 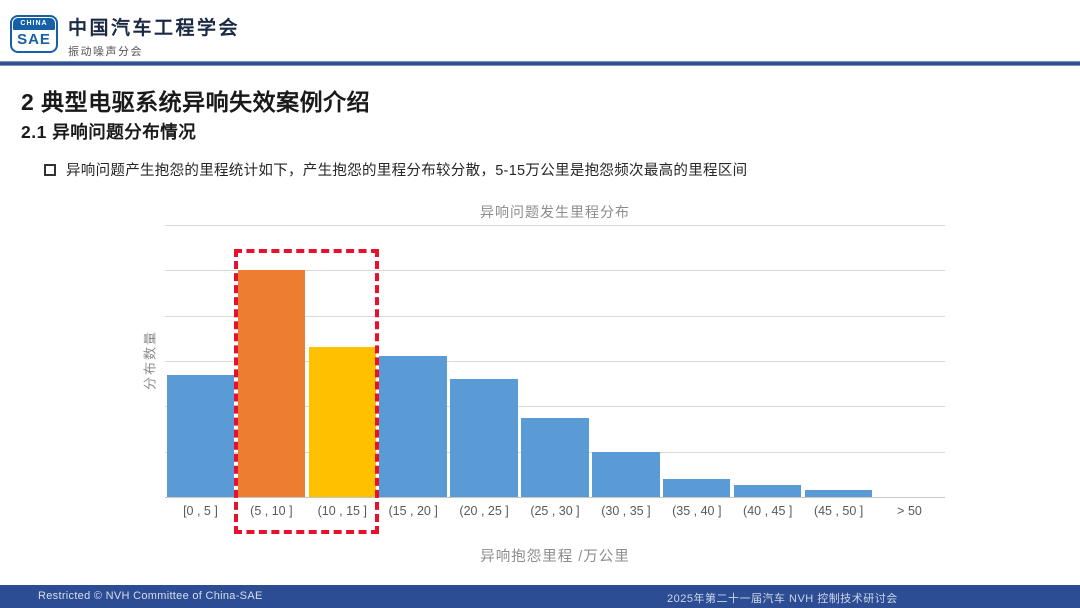 I want to click on x-tick-label: (30 , 35 ], so click(x=626, y=511).